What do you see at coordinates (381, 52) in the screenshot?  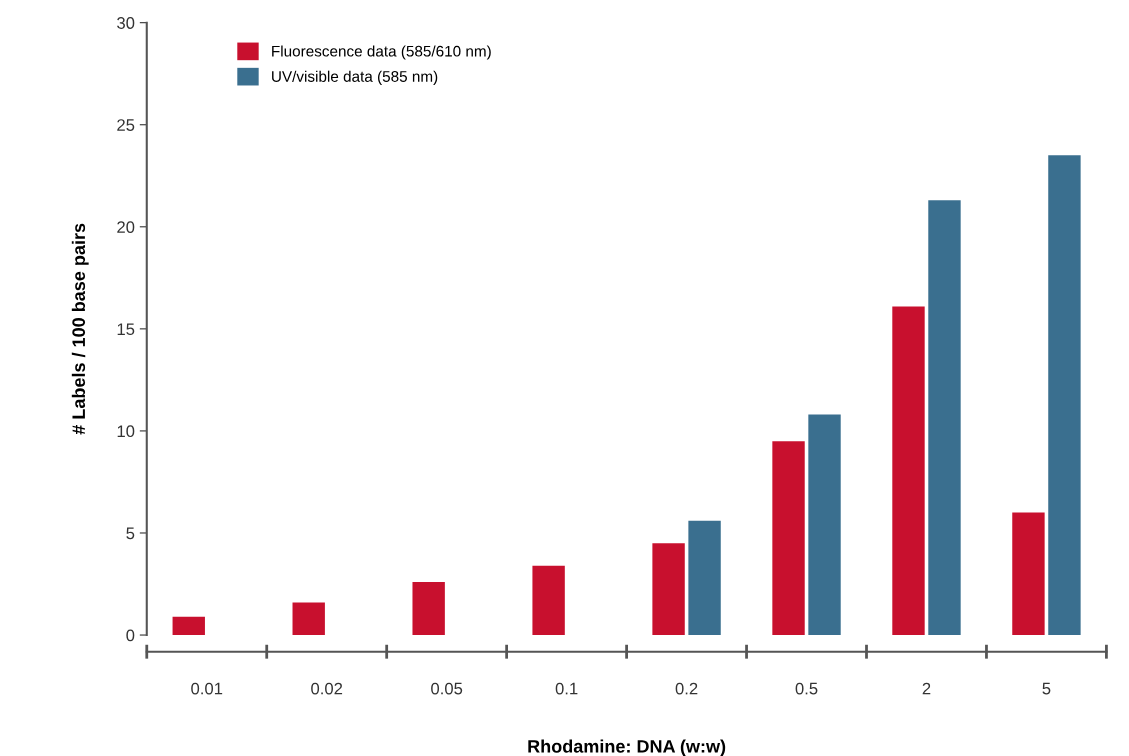 I see `legend-label: Fluorescence data (585/610 nm)` at bounding box center [381, 52].